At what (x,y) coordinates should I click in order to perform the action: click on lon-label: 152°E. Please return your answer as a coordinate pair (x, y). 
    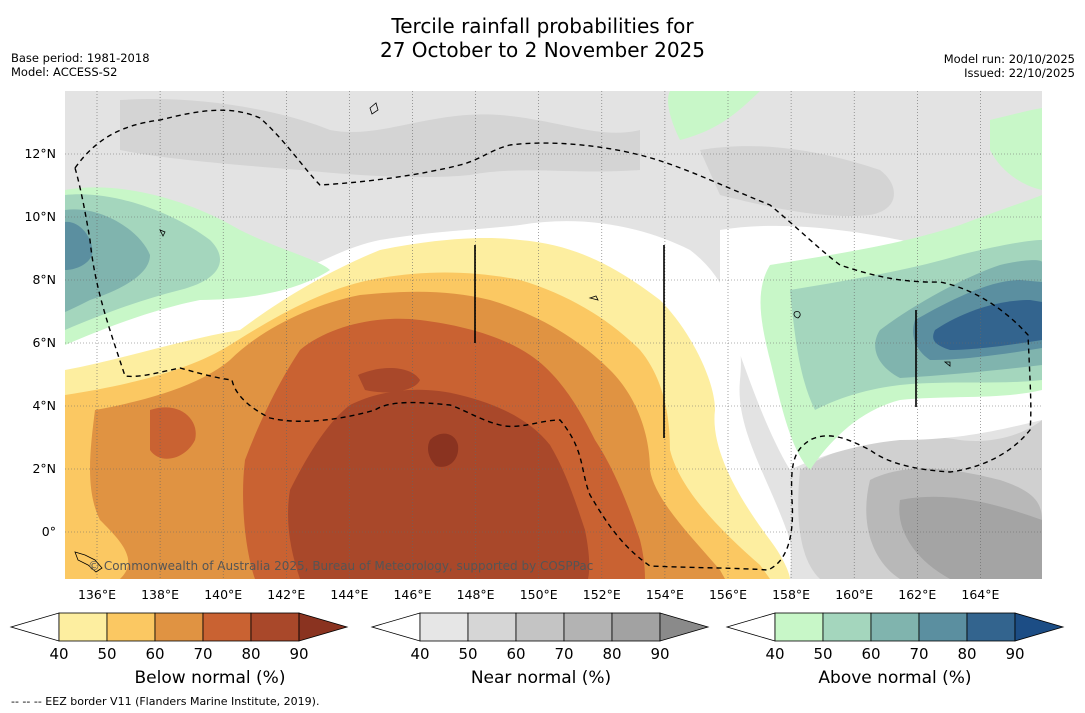
    Looking at the image, I should click on (602, 594).